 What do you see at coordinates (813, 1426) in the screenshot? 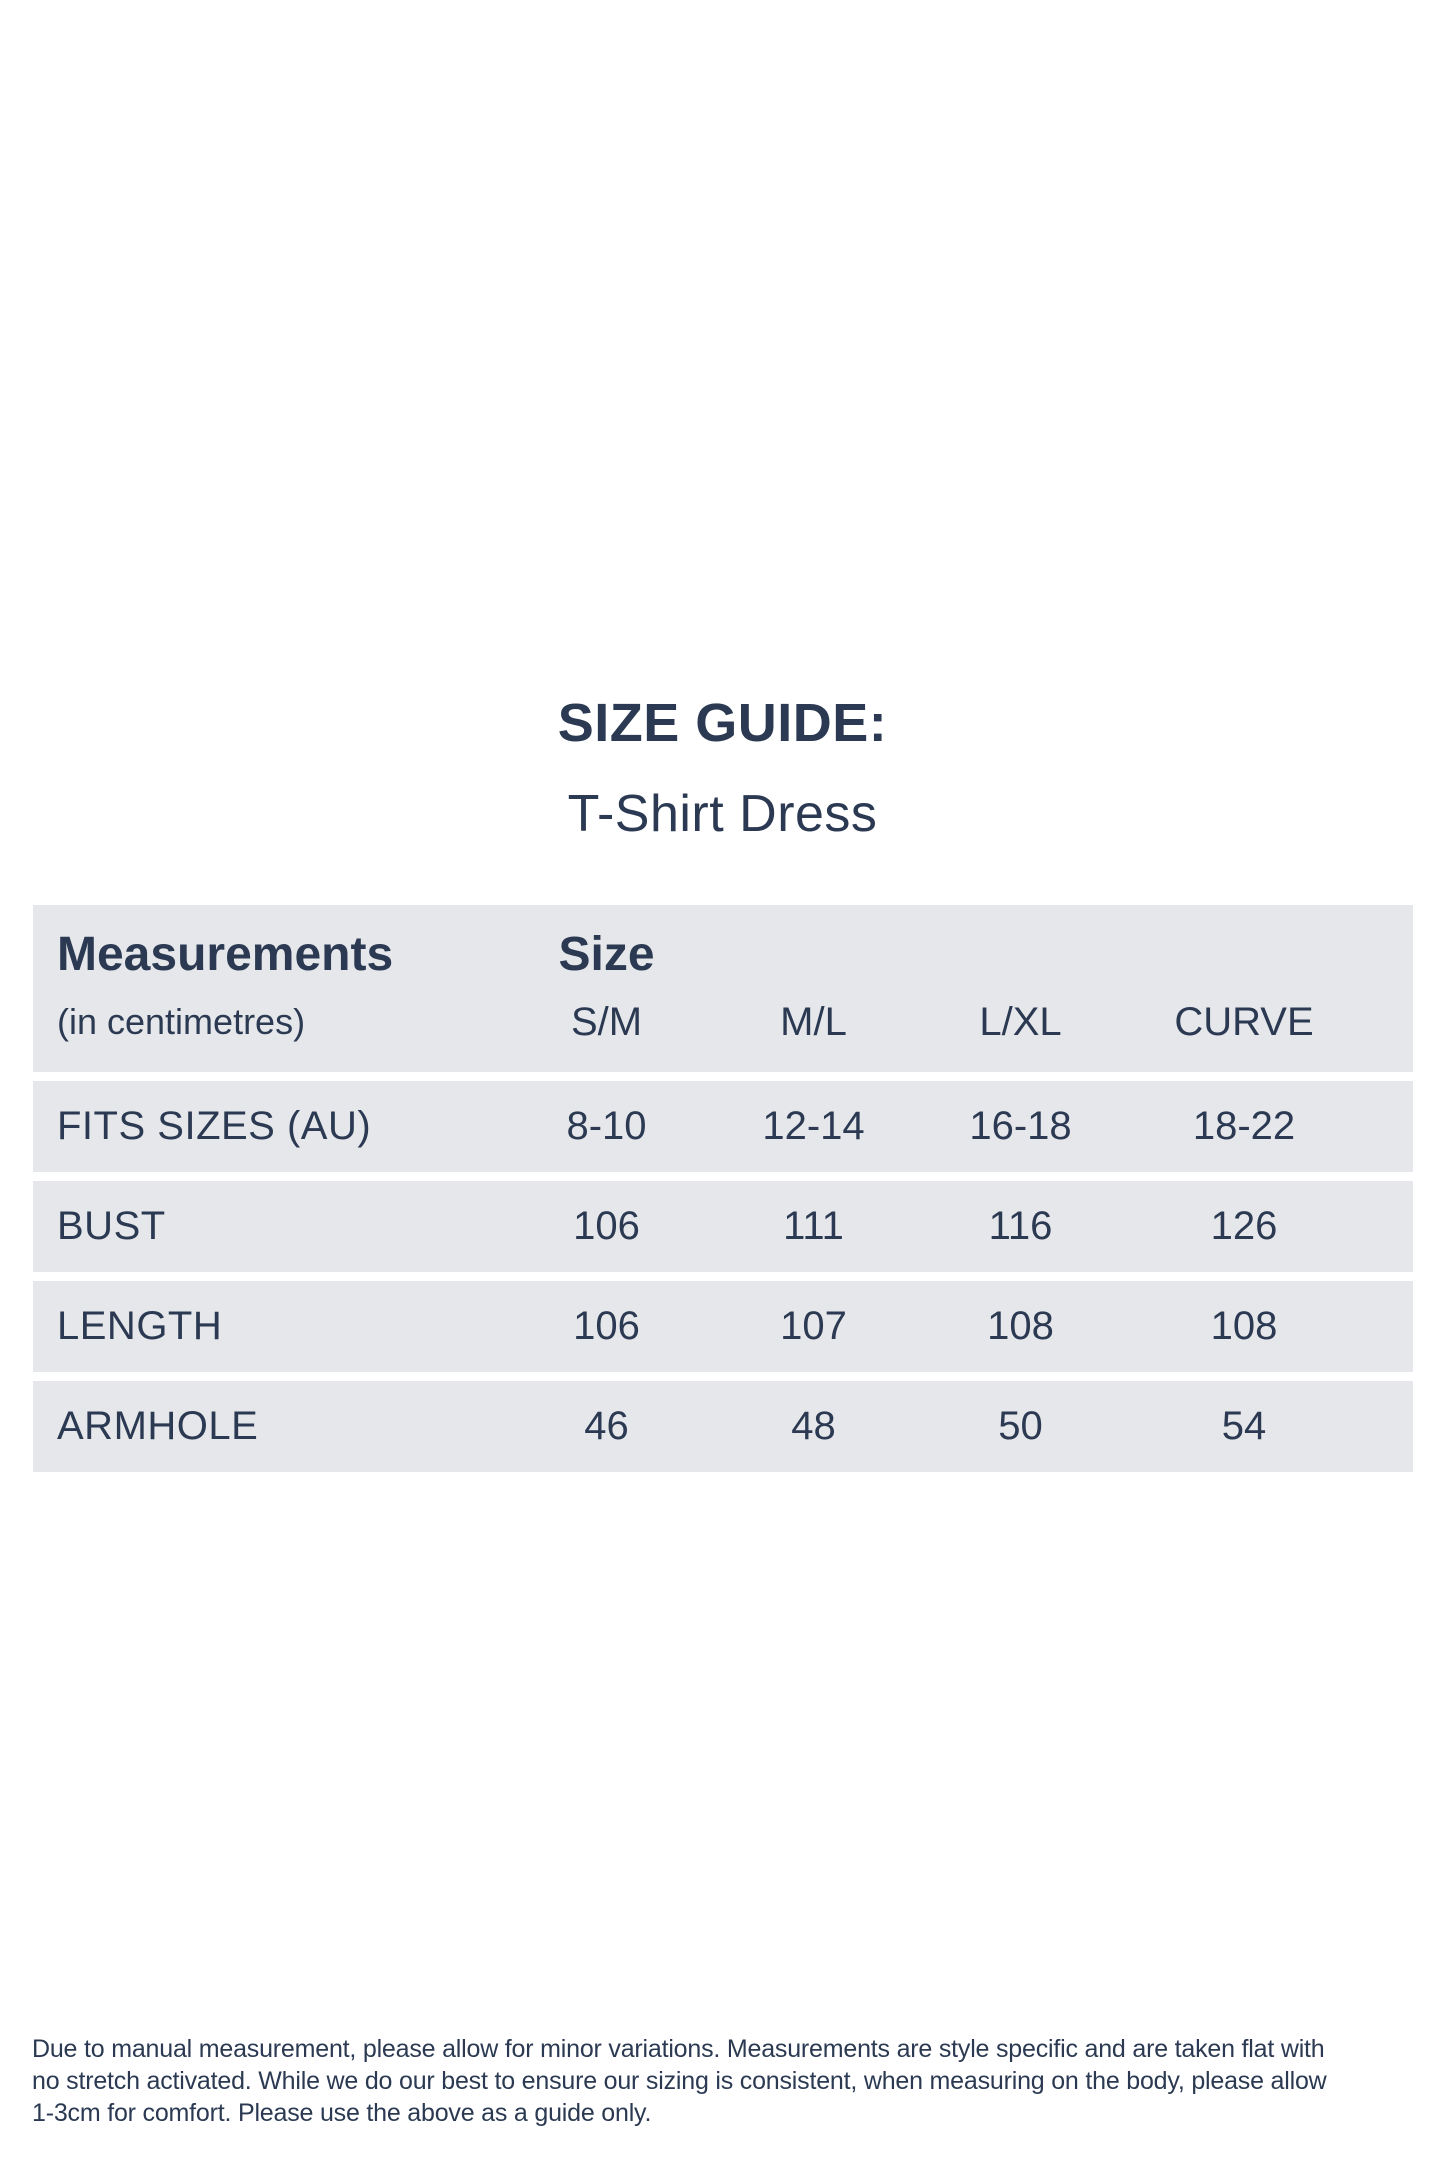
I see `cell-value: 48` at bounding box center [813, 1426].